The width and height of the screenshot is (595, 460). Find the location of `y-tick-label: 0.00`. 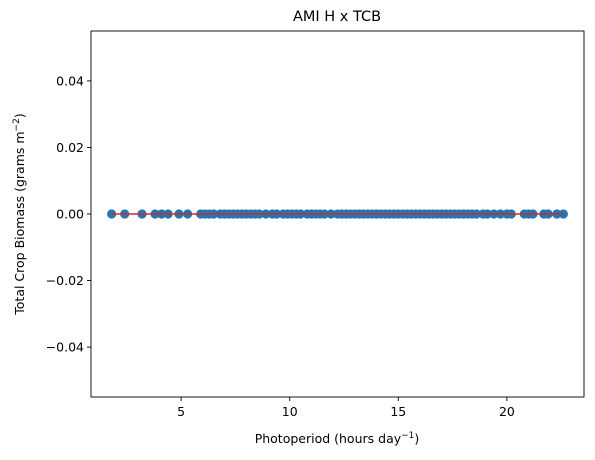

y-tick-label: 0.00 is located at coordinates (70, 214).